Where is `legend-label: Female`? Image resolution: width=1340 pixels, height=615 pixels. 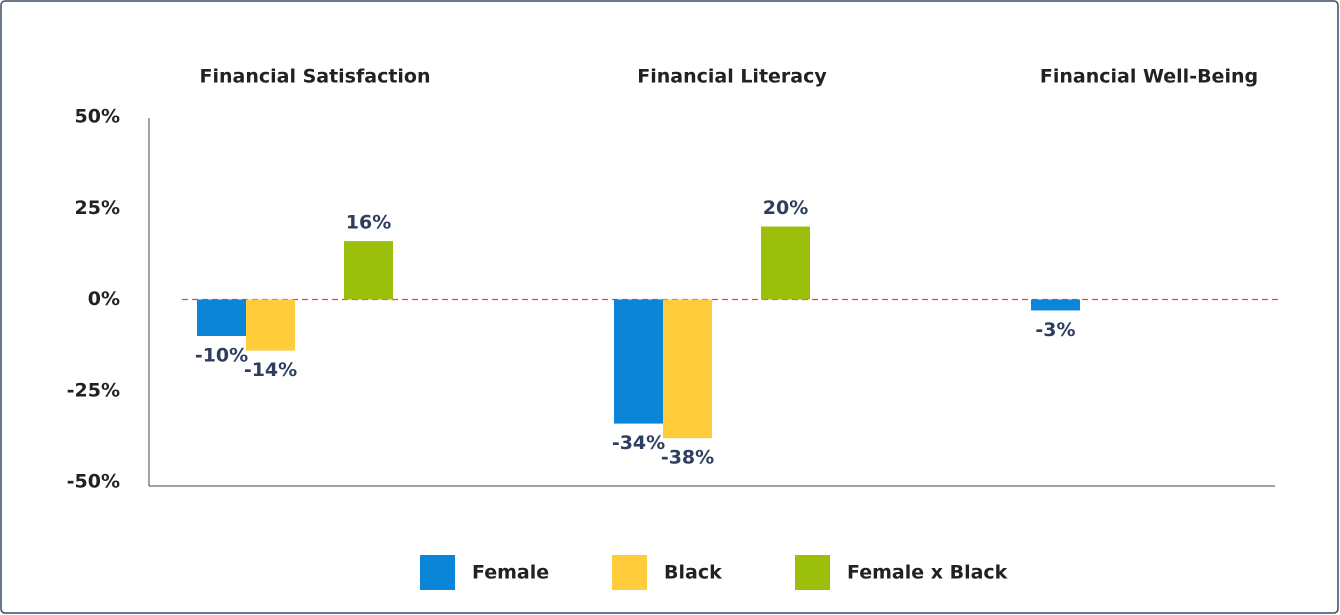
legend-label: Female is located at coordinates (510, 573).